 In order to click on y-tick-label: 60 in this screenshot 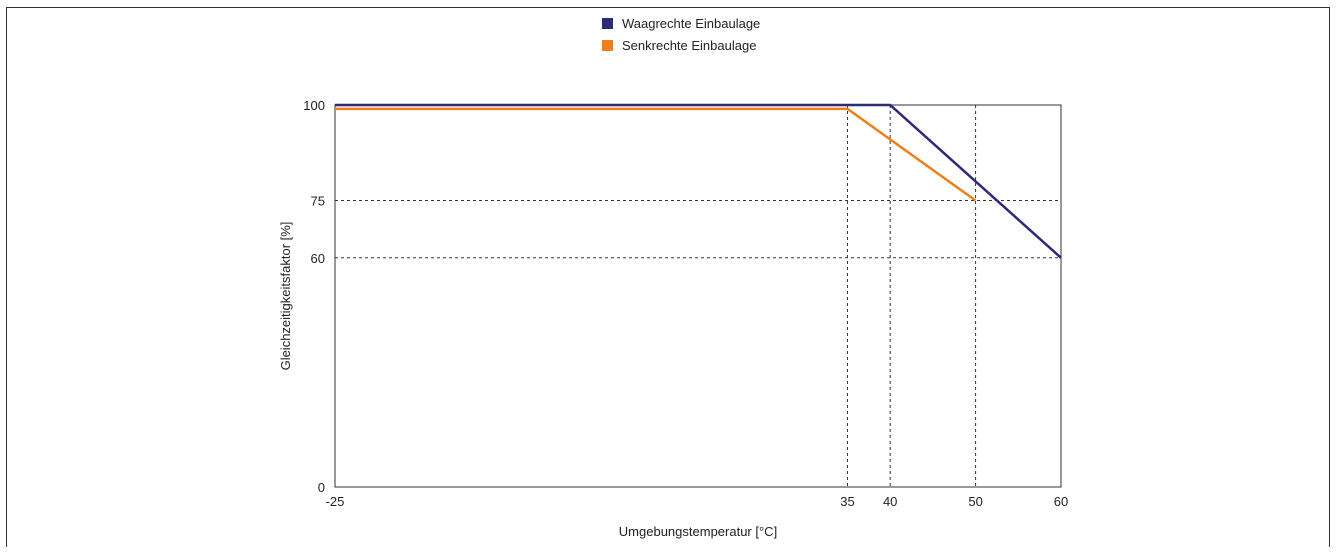, I will do `click(318, 258)`.